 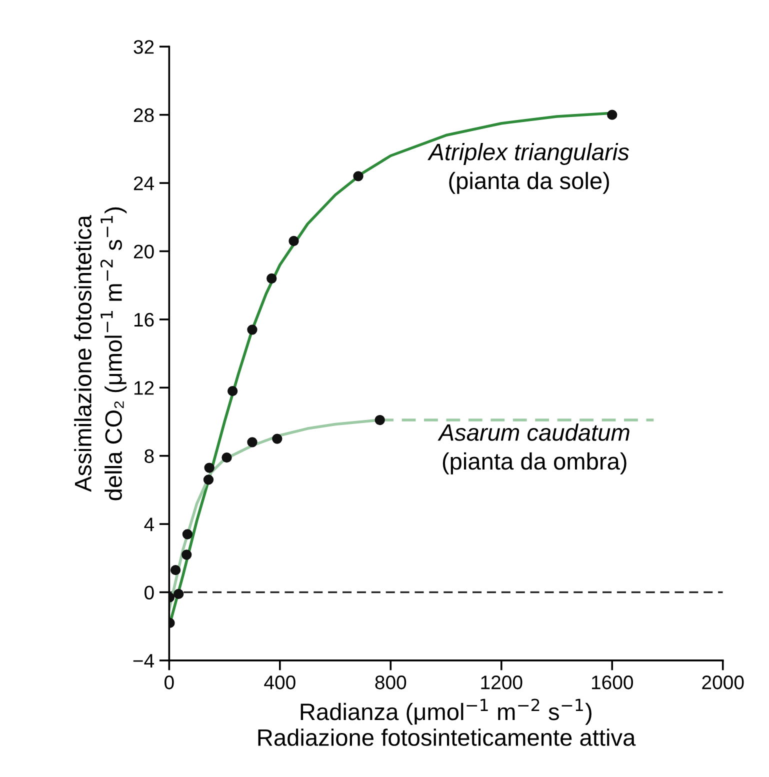 I want to click on x-tick-label: 400, so click(x=280, y=683).